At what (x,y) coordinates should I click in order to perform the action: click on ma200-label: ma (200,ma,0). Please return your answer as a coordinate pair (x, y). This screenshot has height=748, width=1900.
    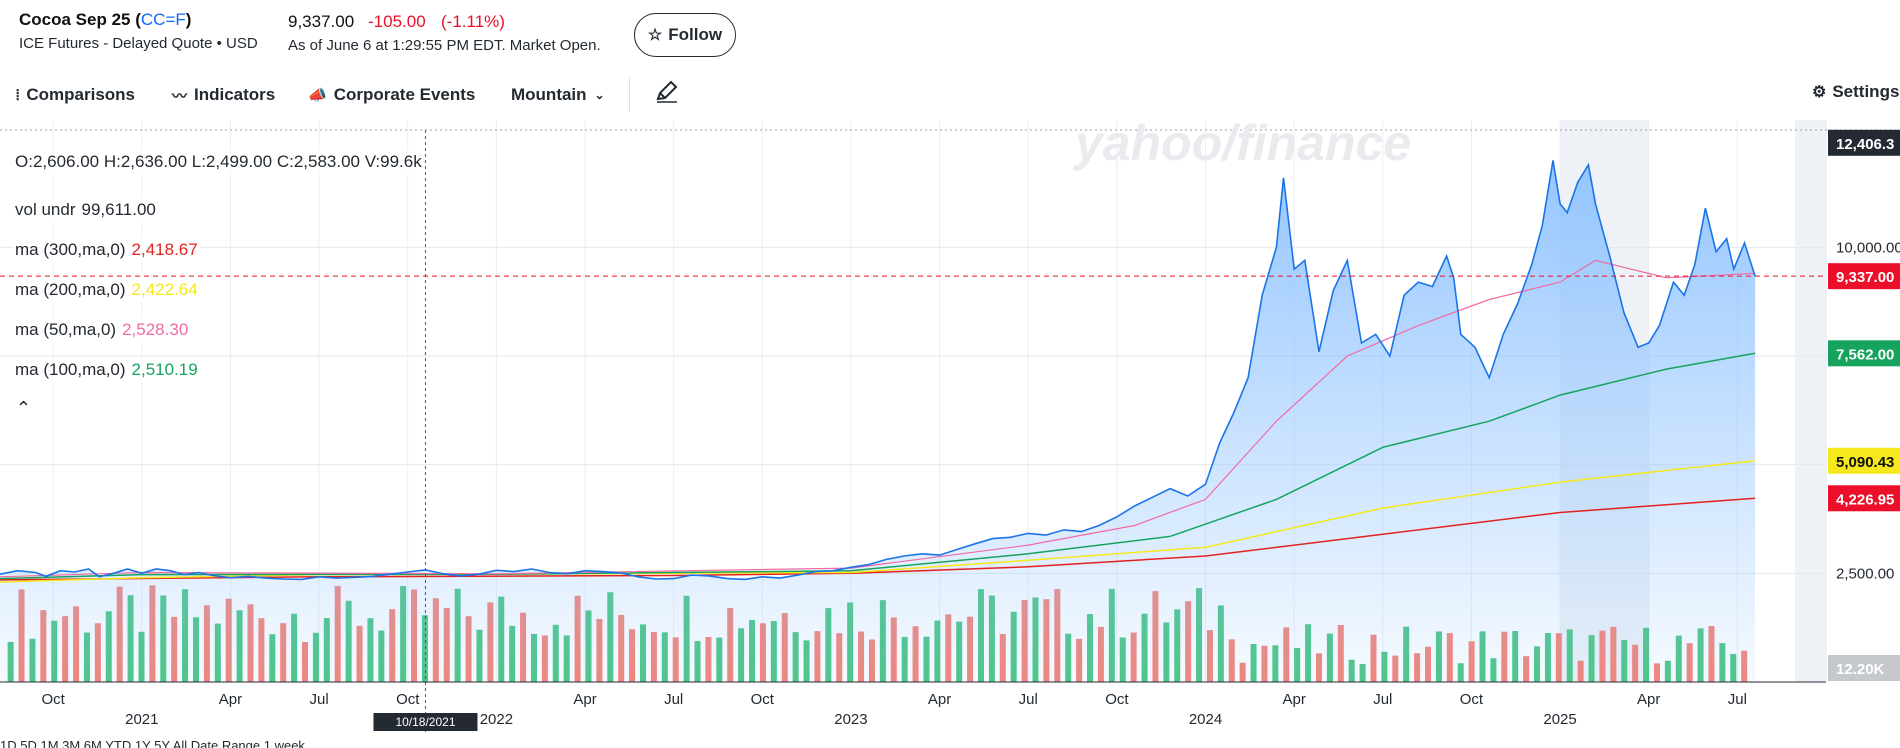
    Looking at the image, I should click on (70, 289).